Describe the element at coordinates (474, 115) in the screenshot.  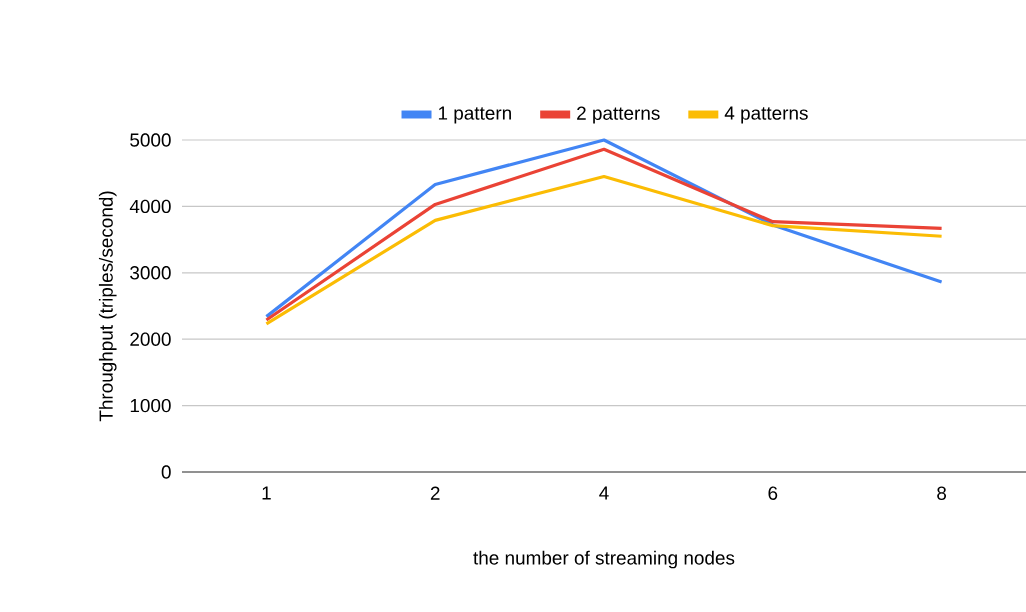
I see `legend-label: 1 pattern` at that location.